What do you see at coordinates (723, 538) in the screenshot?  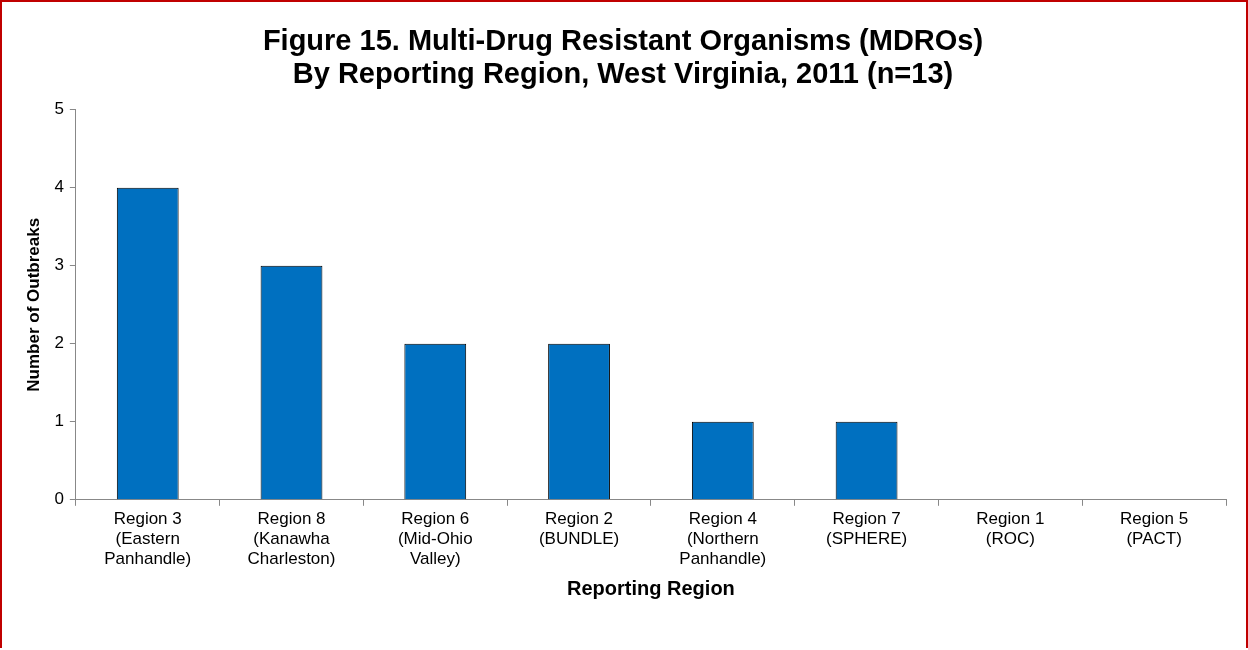 I see `x-tick-label: Region 4 (Northern Panhandle)` at bounding box center [723, 538].